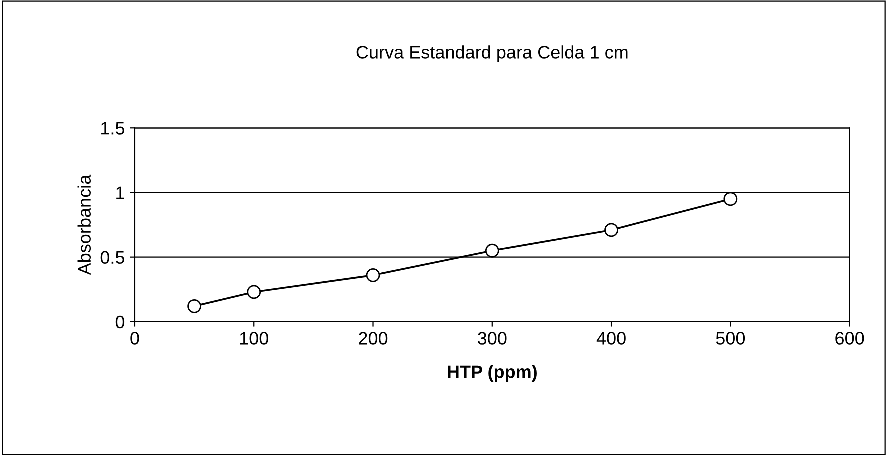  I want to click on y-tick-label: 0.5, so click(112, 257).